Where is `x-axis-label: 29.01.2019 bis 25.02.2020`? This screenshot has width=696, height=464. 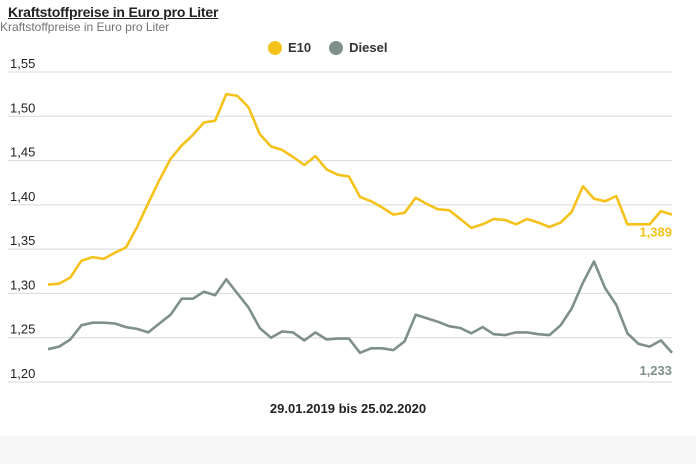
x-axis-label: 29.01.2019 bis 25.02.2020 is located at coordinates (348, 408).